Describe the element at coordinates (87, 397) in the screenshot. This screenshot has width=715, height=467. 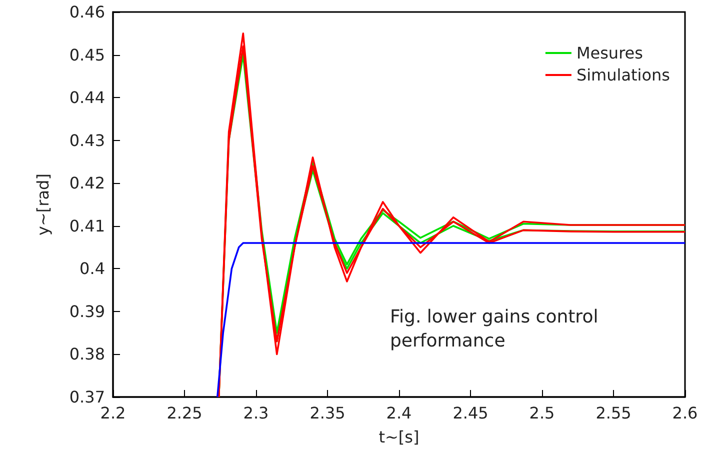
I see `y-tick-label: 0.37` at that location.